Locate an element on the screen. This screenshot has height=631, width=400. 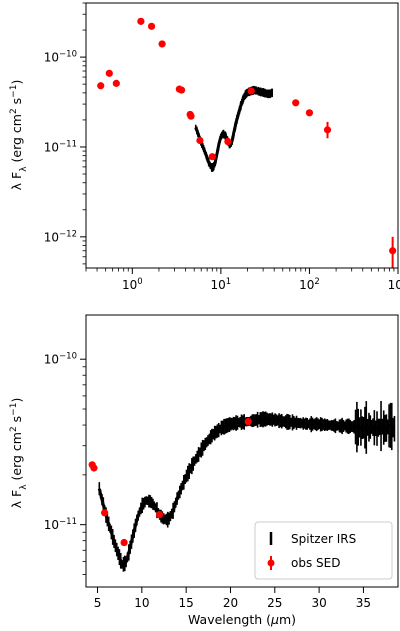
bottom-y-axis-label: λ Fλ (erg cm2 s−1) is located at coordinates (19, 453).